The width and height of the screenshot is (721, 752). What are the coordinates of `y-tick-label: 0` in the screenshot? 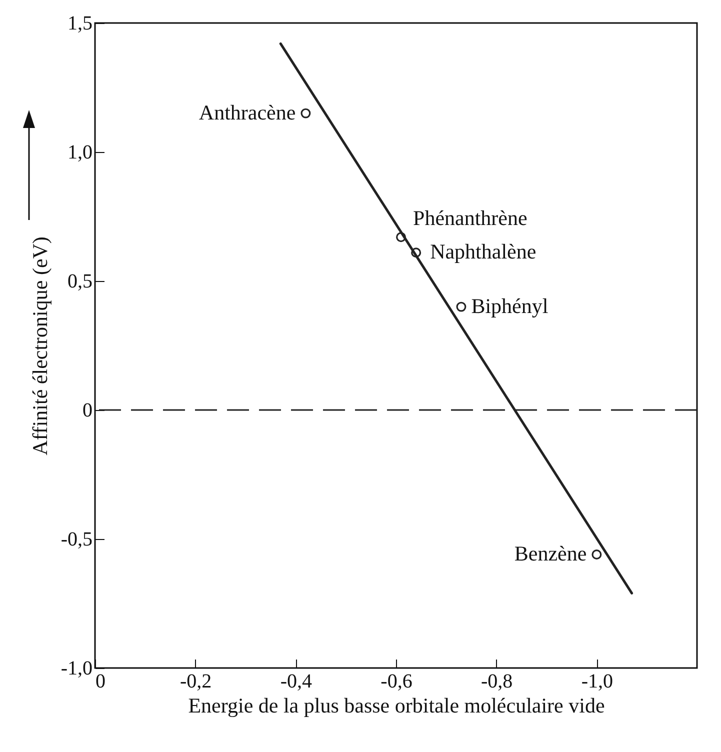 It's located at (87, 411).